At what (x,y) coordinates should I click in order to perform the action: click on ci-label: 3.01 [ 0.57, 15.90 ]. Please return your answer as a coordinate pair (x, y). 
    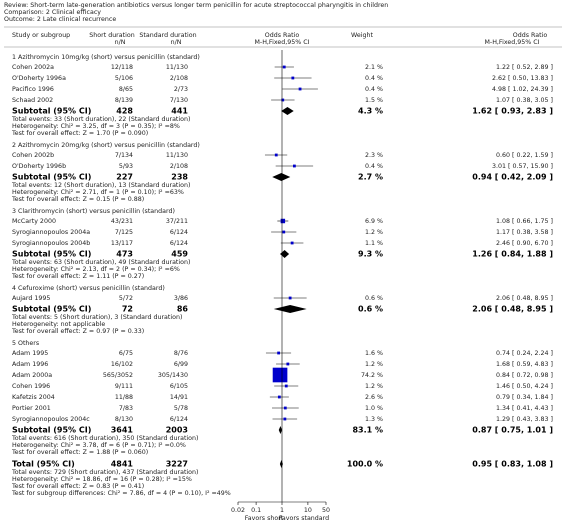
    Looking at the image, I should click on (522, 166).